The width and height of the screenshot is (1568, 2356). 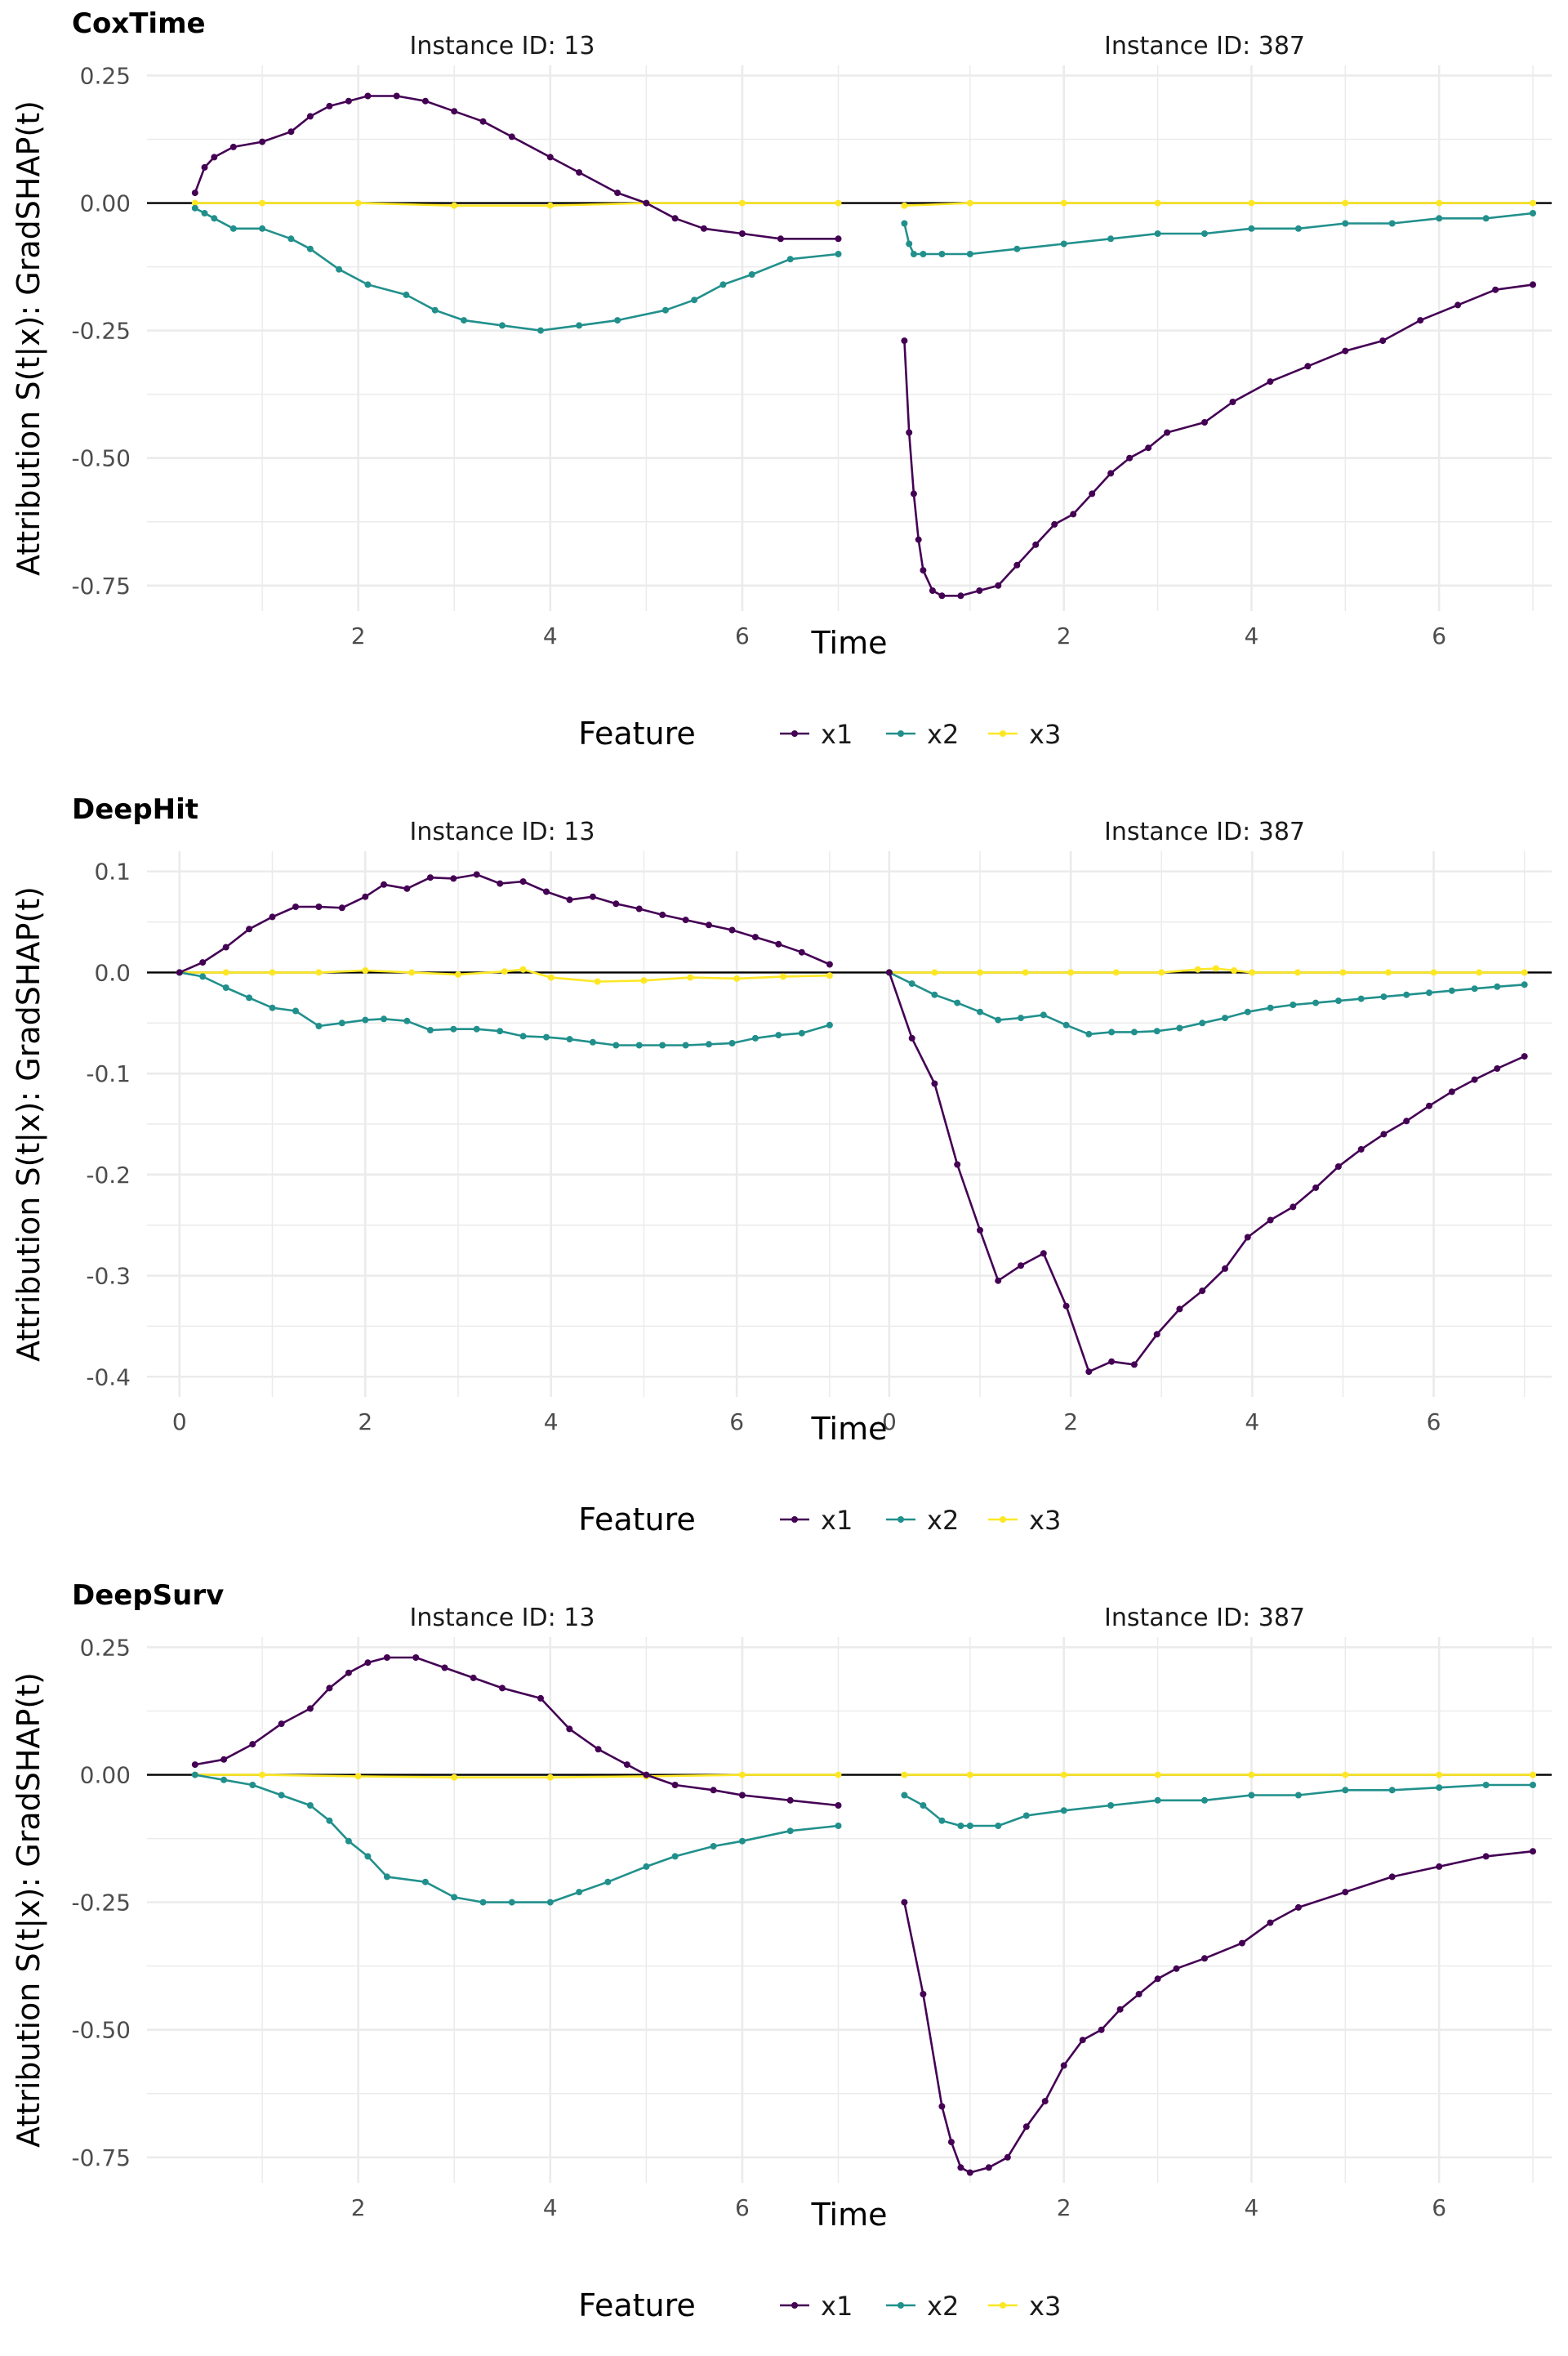 I want to click on legend-key-point-x1, so click(x=794, y=733).